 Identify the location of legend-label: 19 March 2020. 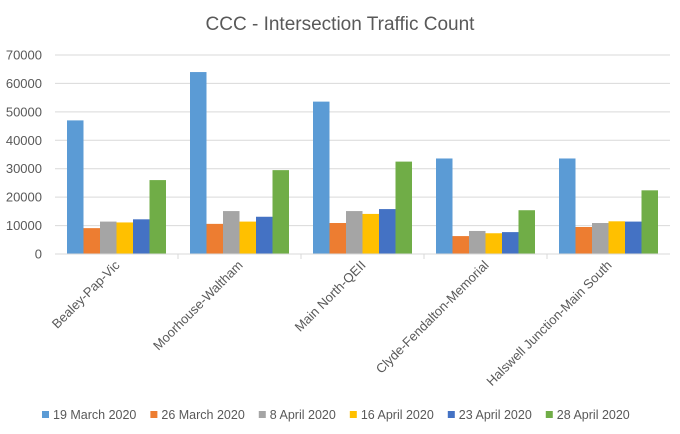
(94, 415).